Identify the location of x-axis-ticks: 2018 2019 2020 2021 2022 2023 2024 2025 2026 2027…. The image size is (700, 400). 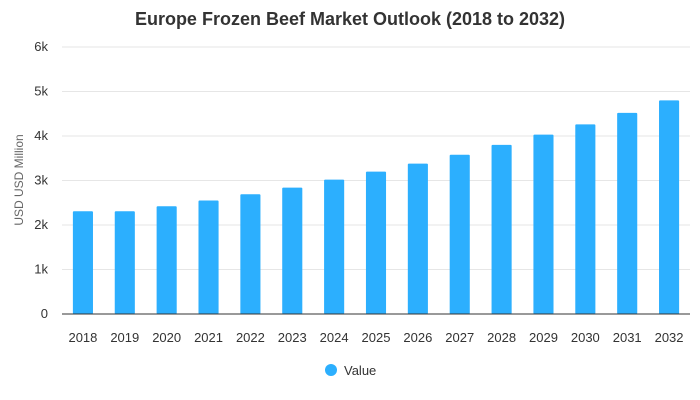
(375, 337).